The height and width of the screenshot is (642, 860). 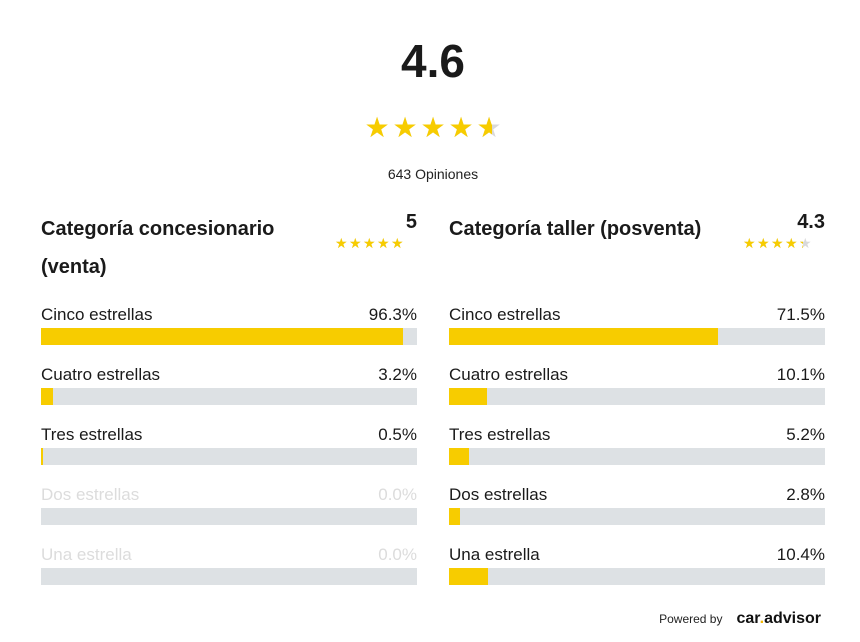 What do you see at coordinates (800, 554) in the screenshot?
I see `rating-percent: 10.4%` at bounding box center [800, 554].